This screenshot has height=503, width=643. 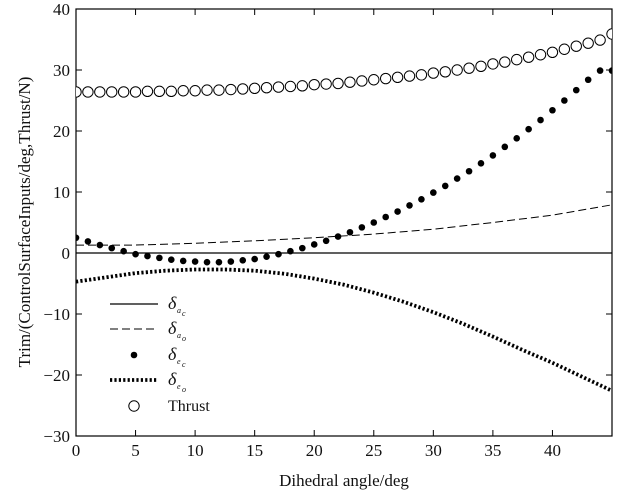 What do you see at coordinates (56, 436) in the screenshot?
I see `y-tick-label: −30` at bounding box center [56, 436].